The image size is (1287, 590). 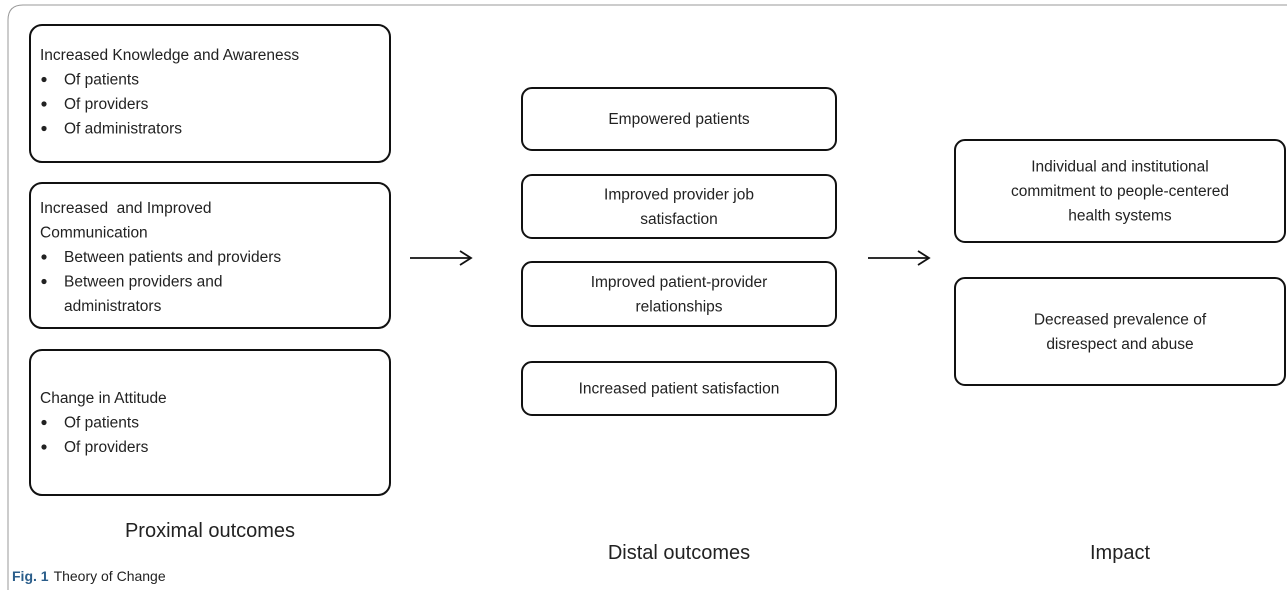 I want to click on box-title: Increased Knowledge and Awareness, so click(x=169, y=55).